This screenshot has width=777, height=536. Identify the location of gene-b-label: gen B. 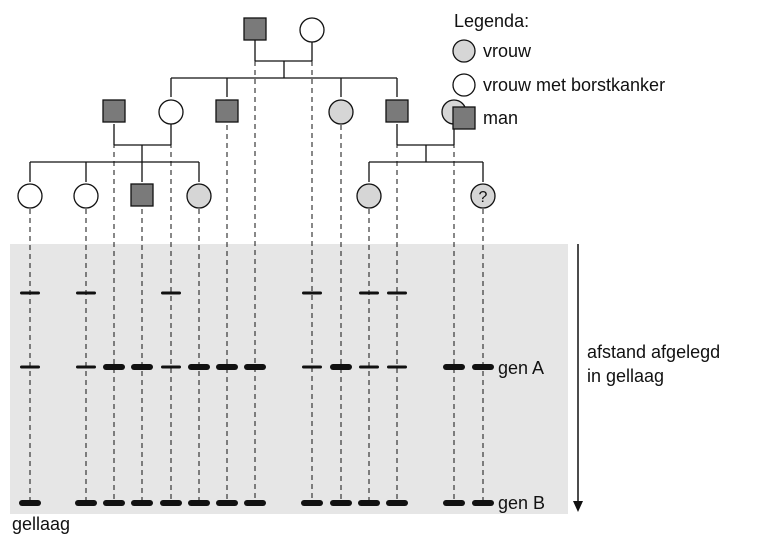
(521, 503).